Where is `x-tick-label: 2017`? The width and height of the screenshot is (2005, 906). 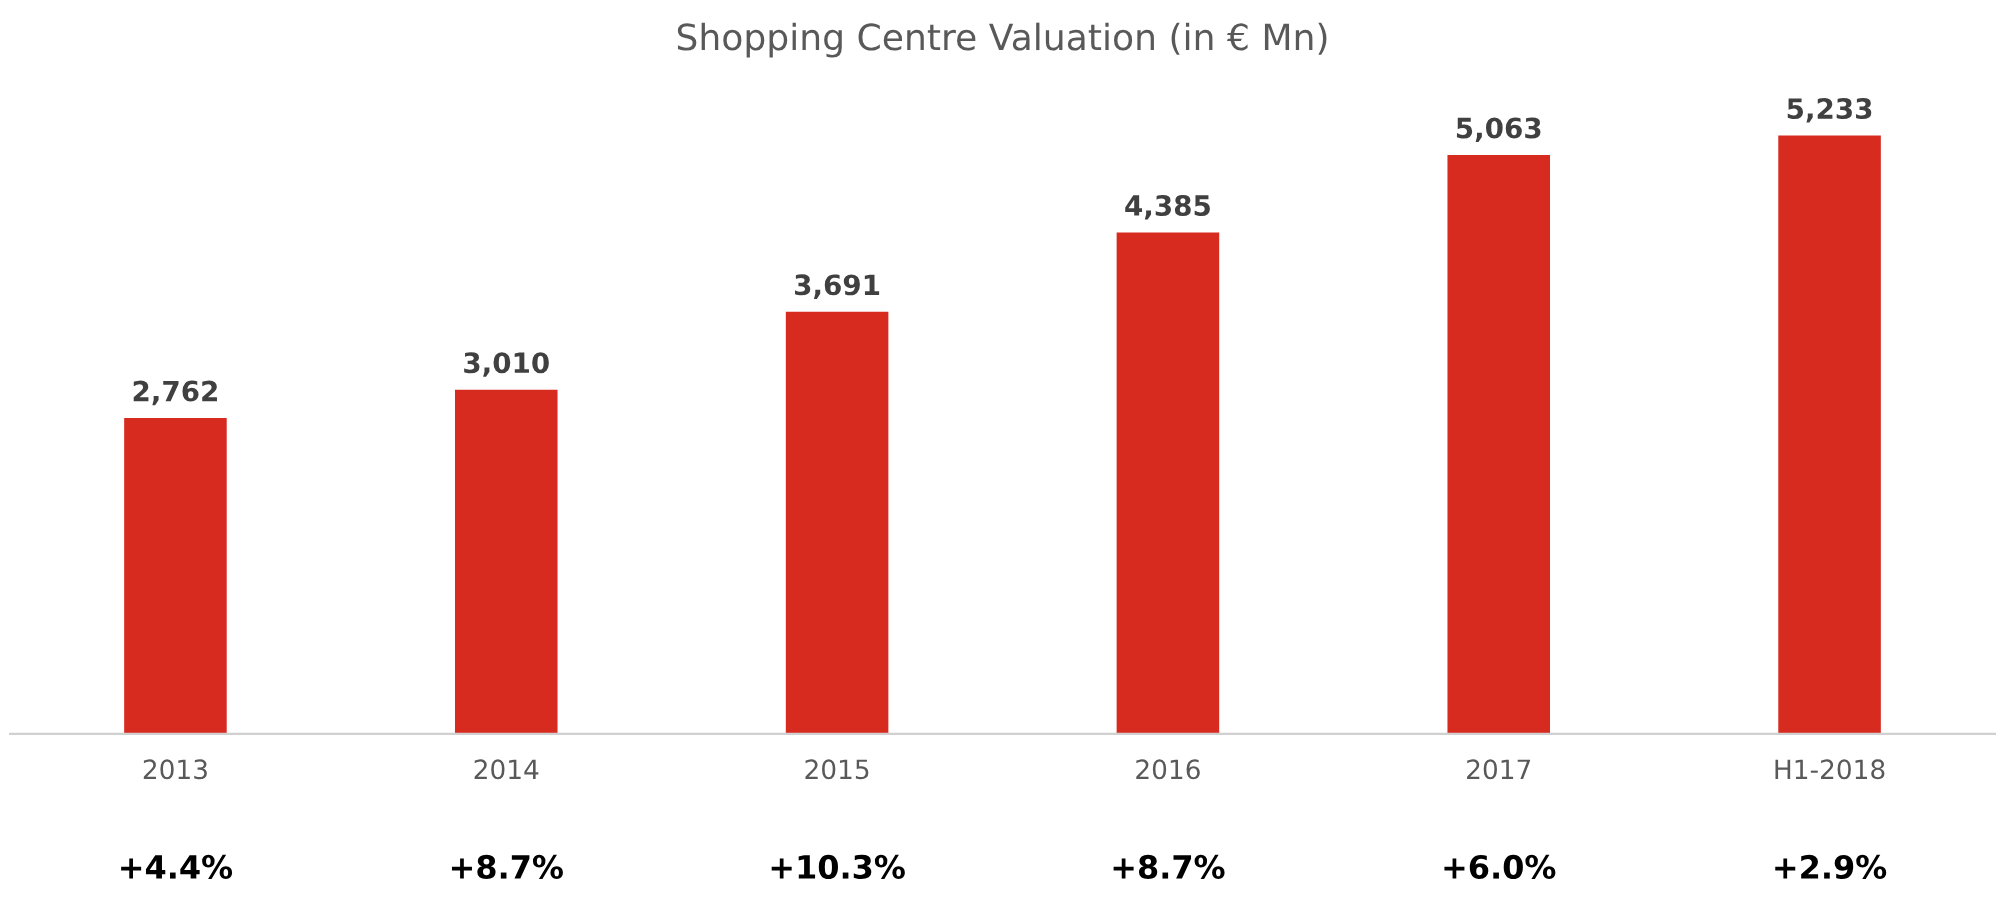 x-tick-label: 2017 is located at coordinates (1499, 769).